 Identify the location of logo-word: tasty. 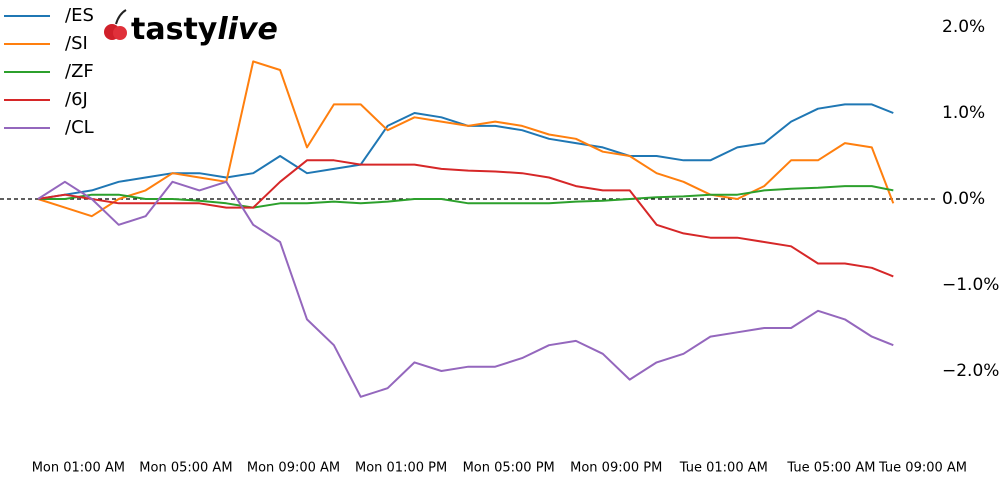
(174, 29).